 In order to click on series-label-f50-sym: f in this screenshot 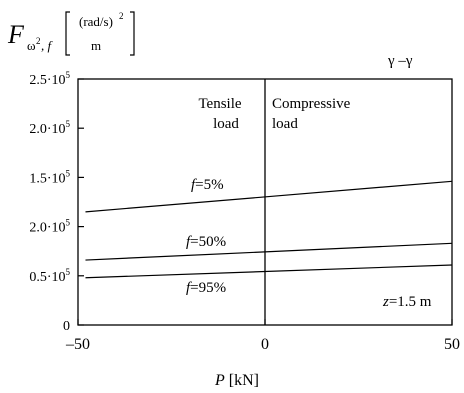, I will do `click(189, 242)`.